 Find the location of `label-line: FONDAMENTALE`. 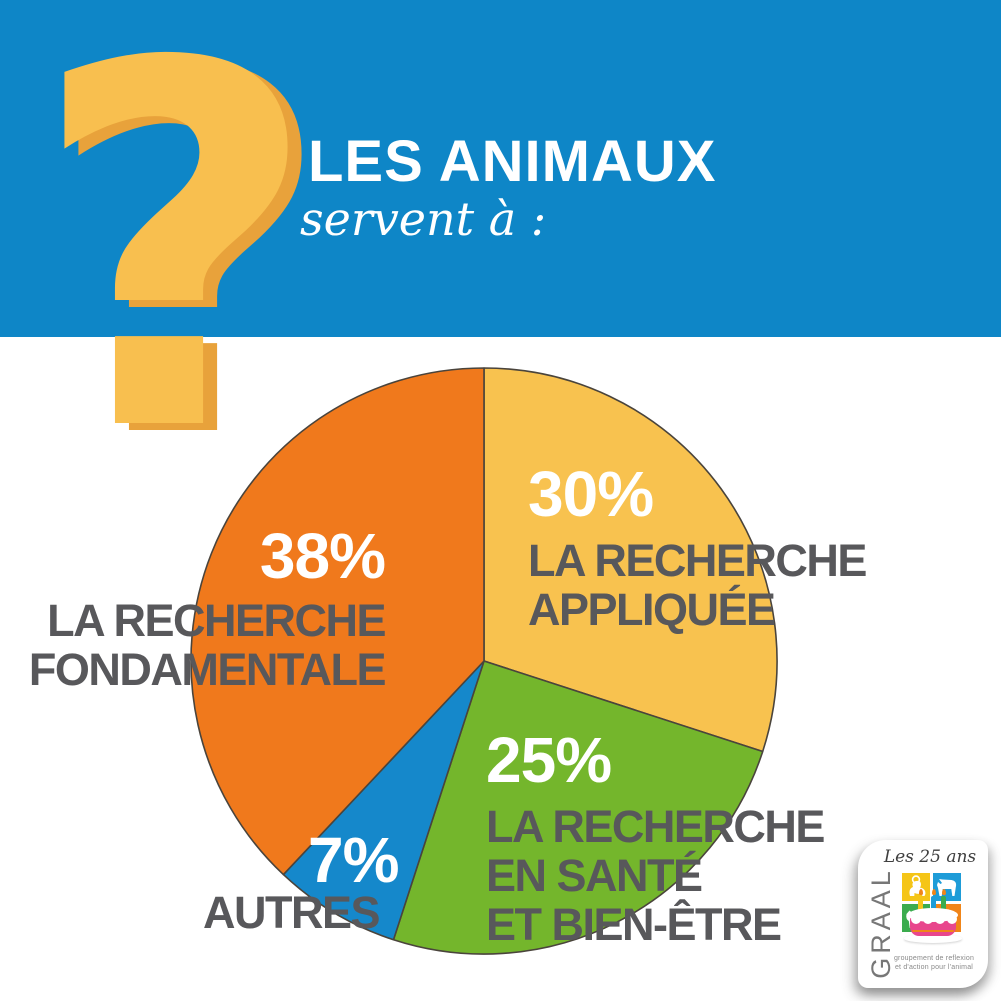

label-line: FONDAMENTALE is located at coordinates (207, 669).